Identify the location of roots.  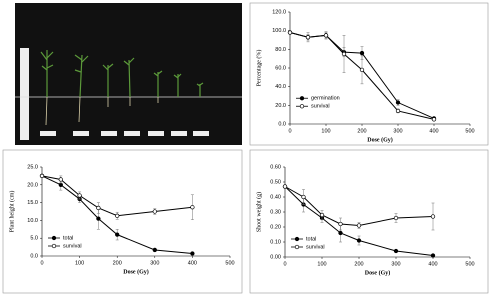
(102, 111).